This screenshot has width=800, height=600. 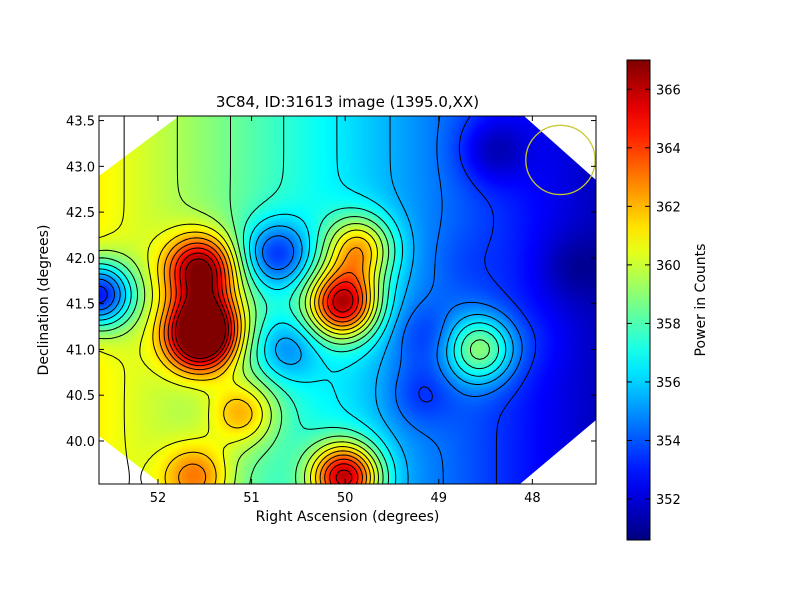 I want to click on colorbar-tick-label: 358, so click(x=668, y=324).